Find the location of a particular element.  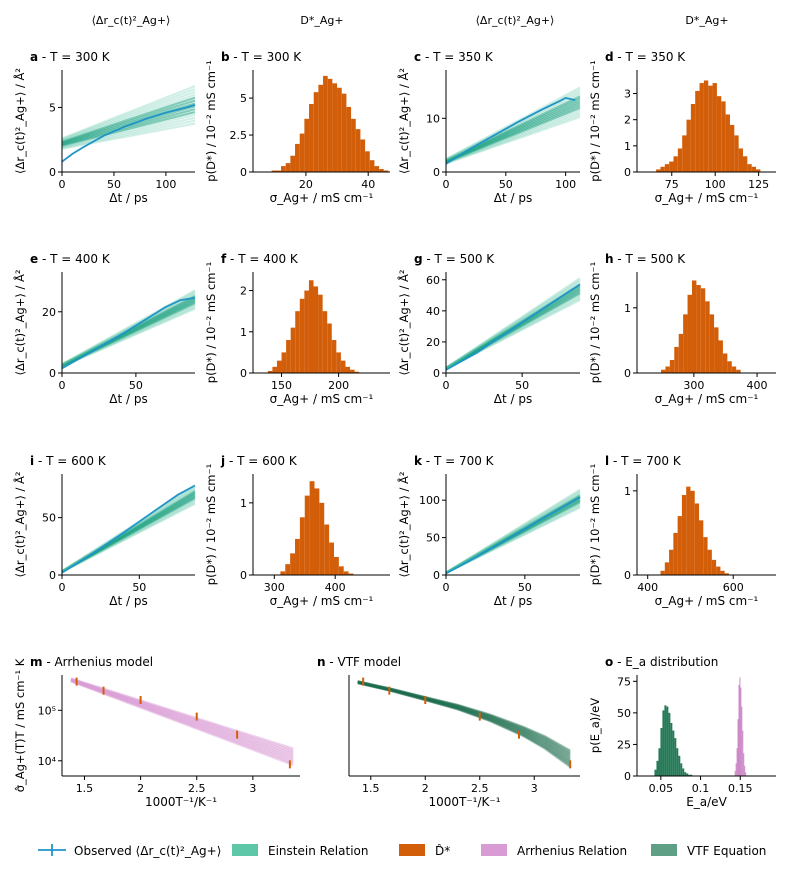

y-axis-label: p(D*) / 10⁻² mS cm⁻¹ is located at coordinates (595, 524).